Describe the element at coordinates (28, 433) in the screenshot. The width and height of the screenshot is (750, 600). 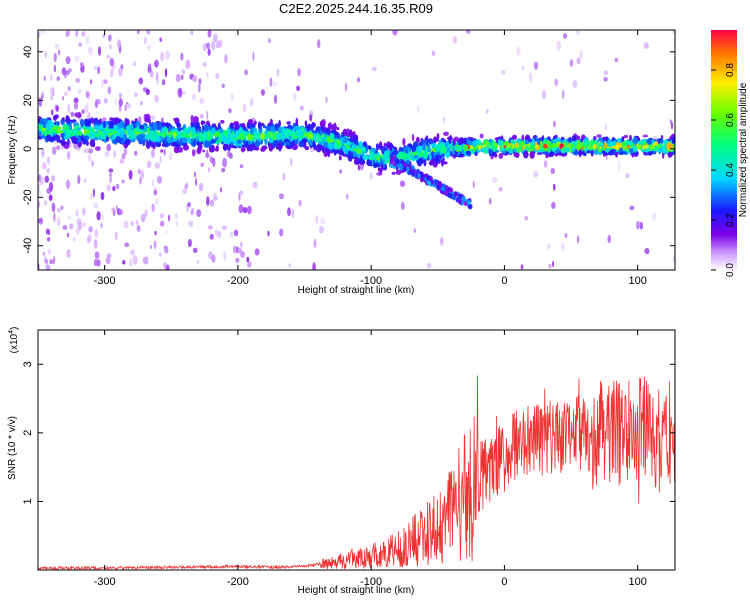
I see `snr-y-tick-label: 2` at that location.